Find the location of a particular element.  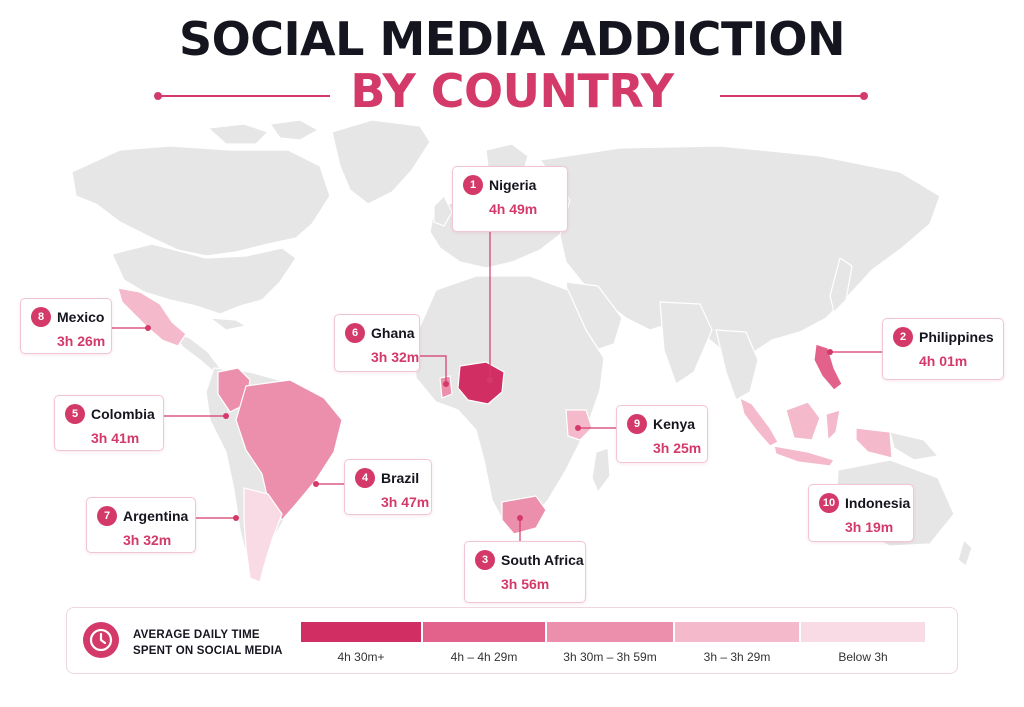

country-name: Brazil is located at coordinates (400, 478).